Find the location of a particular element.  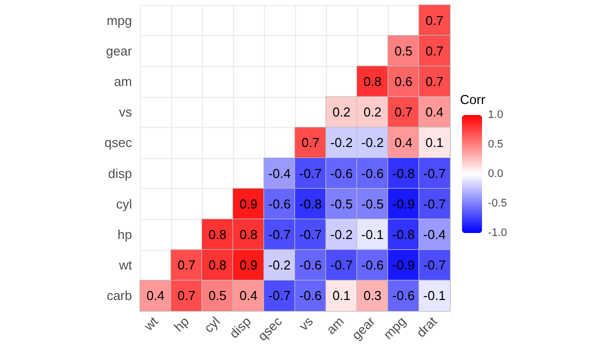

y-tick-label: vs is located at coordinates (125, 112).